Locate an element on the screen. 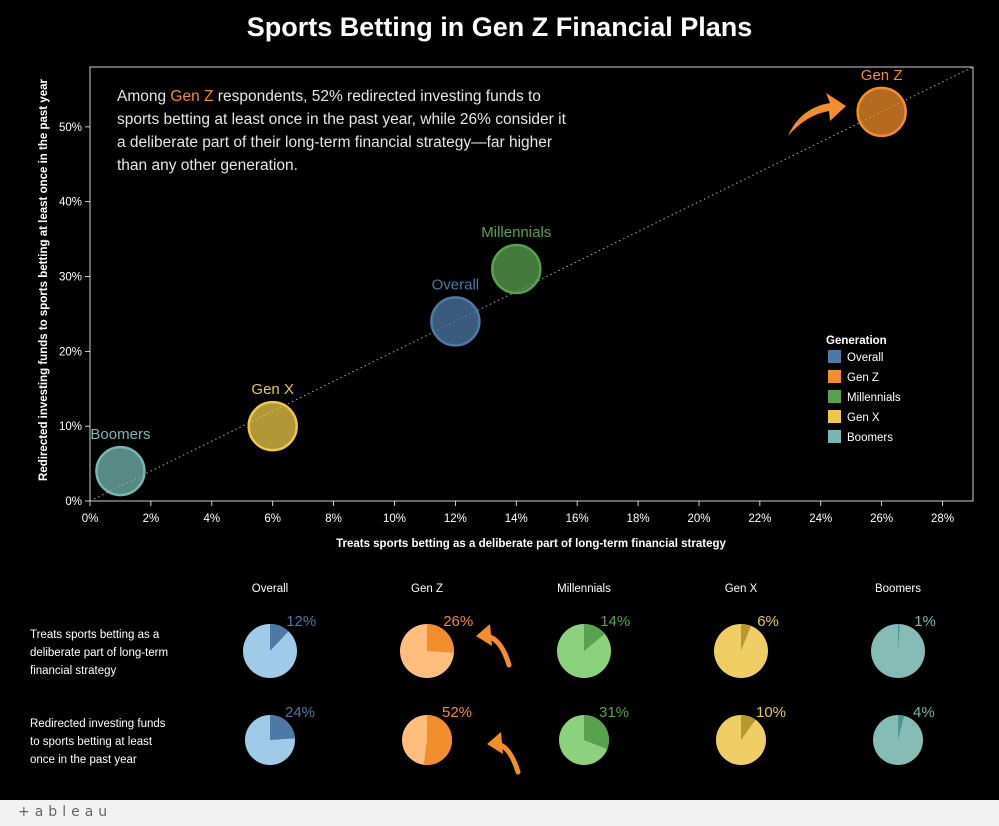 This screenshot has width=999, height=826. x-ticks: 0% 2% 4% 6% 8% 10% 12% 14% 16% 18% 20% 22% 24% 26% 28% is located at coordinates (518, 513).